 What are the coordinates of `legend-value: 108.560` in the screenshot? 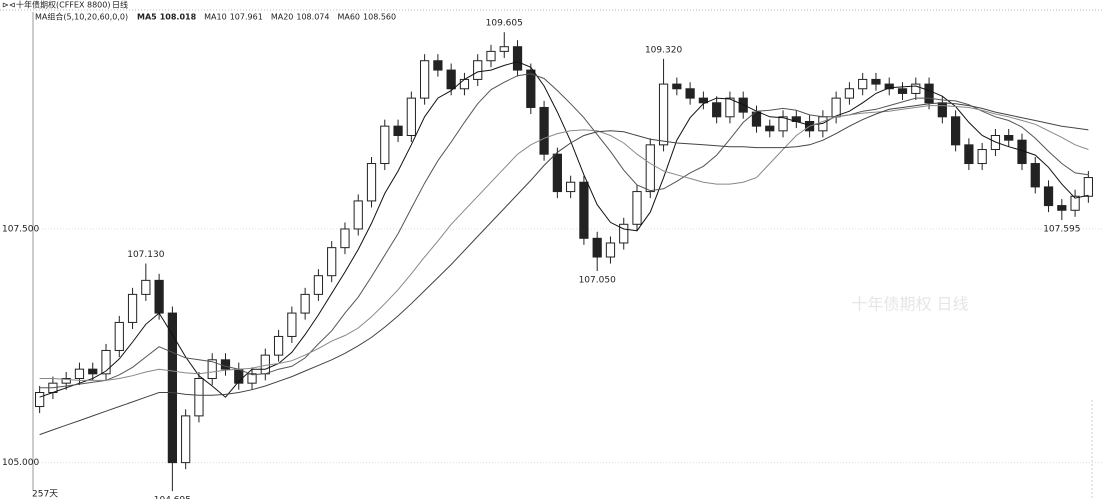 It's located at (379, 17).